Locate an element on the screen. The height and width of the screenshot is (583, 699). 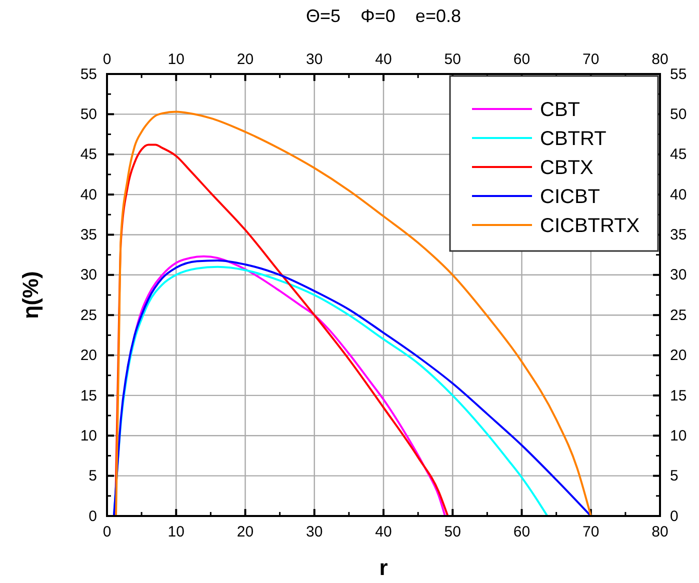
x-tick-label: 80 is located at coordinates (660, 59).